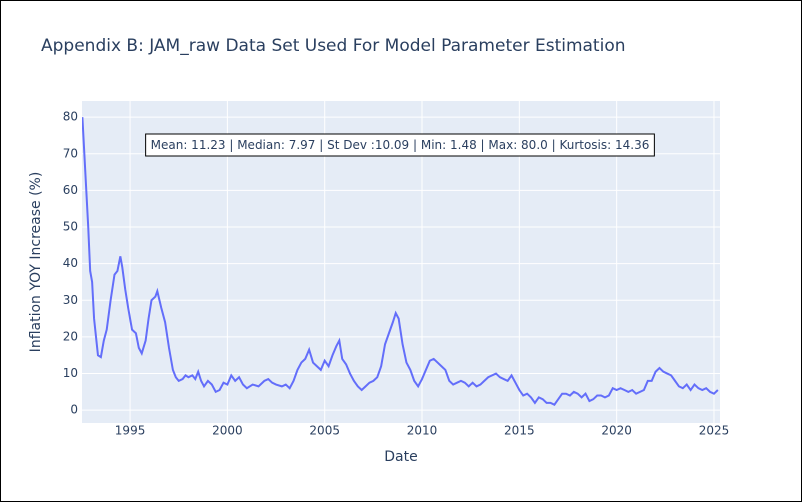 This screenshot has height=502, width=802. I want to click on y-tick-label: 40, so click(70, 263).